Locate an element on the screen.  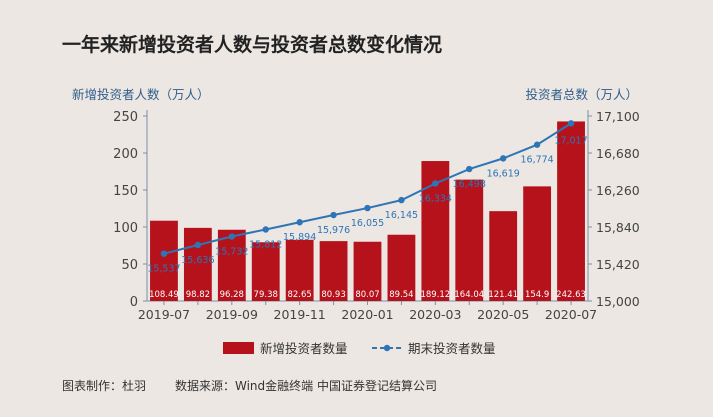
y-right-tick-label: 17,100 is located at coordinates (618, 116).